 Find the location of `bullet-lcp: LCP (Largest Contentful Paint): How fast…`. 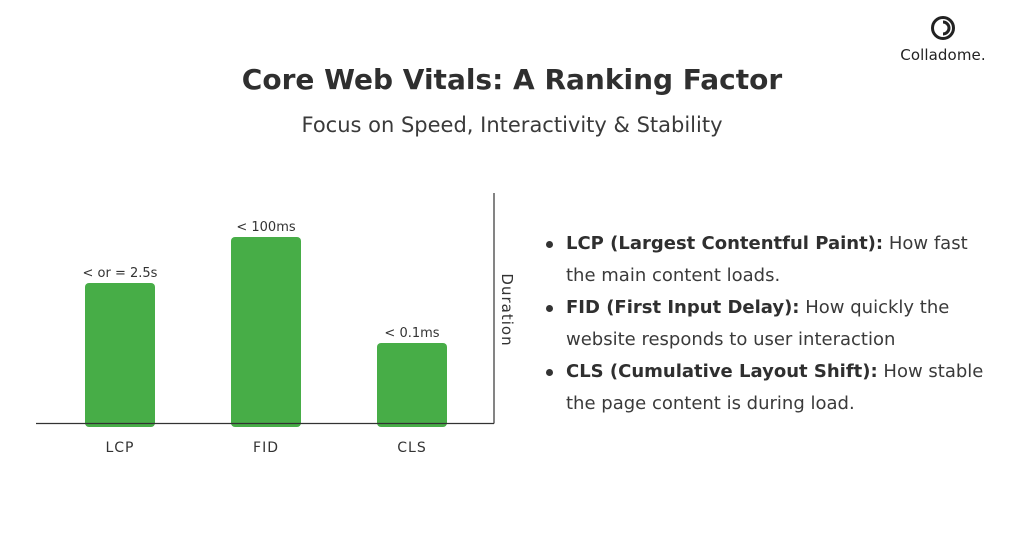

bullet-lcp: LCP (Largest Contentful Paint): How fast… is located at coordinates (770, 260).